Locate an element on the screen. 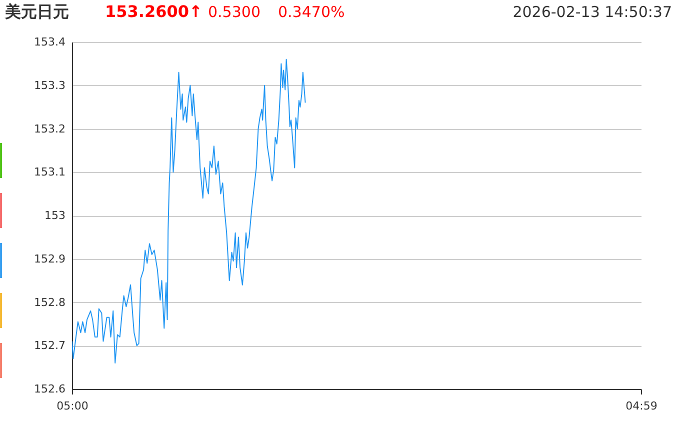  x-tick-label: 05:00 is located at coordinates (72, 406).